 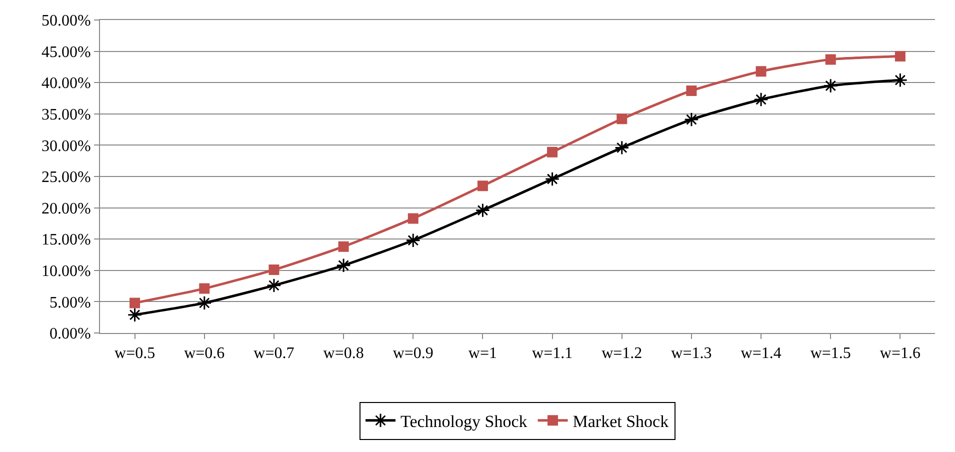 What do you see at coordinates (691, 353) in the screenshot?
I see `x-tick-label: w=1.3` at bounding box center [691, 353].